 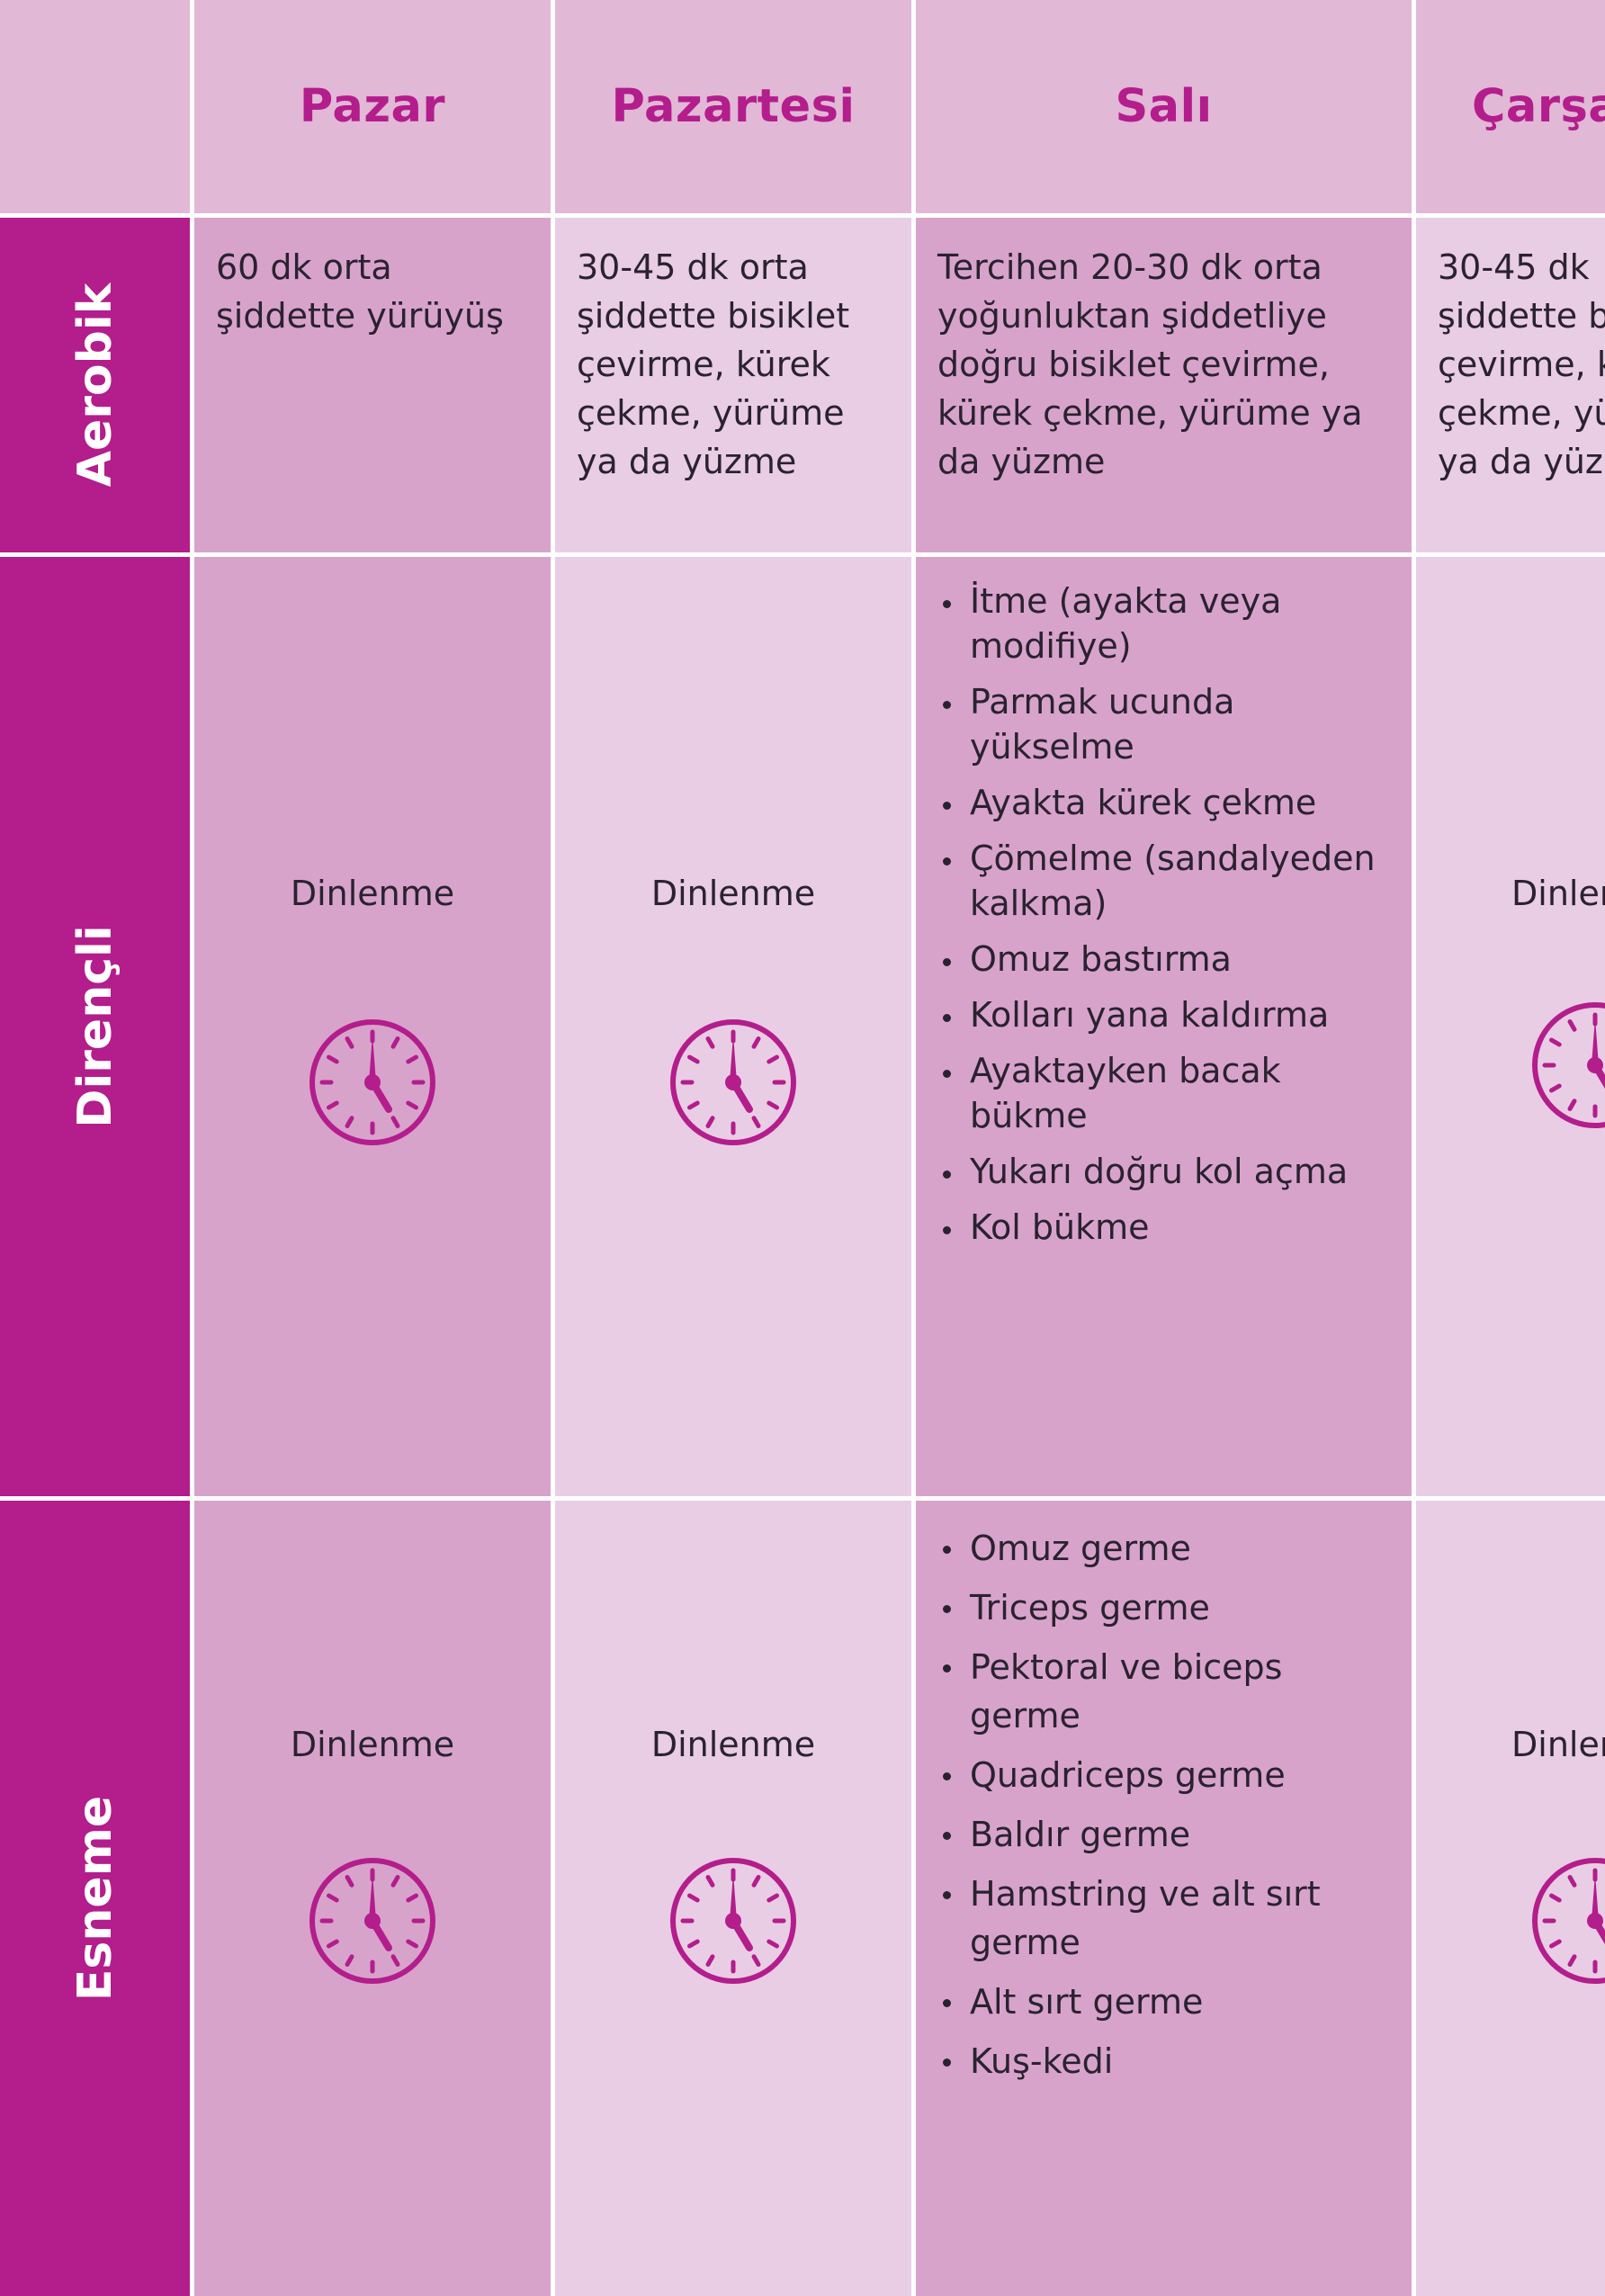 What do you see at coordinates (1170, 960) in the screenshot?
I see `list-item: Omuz bastırma` at bounding box center [1170, 960].